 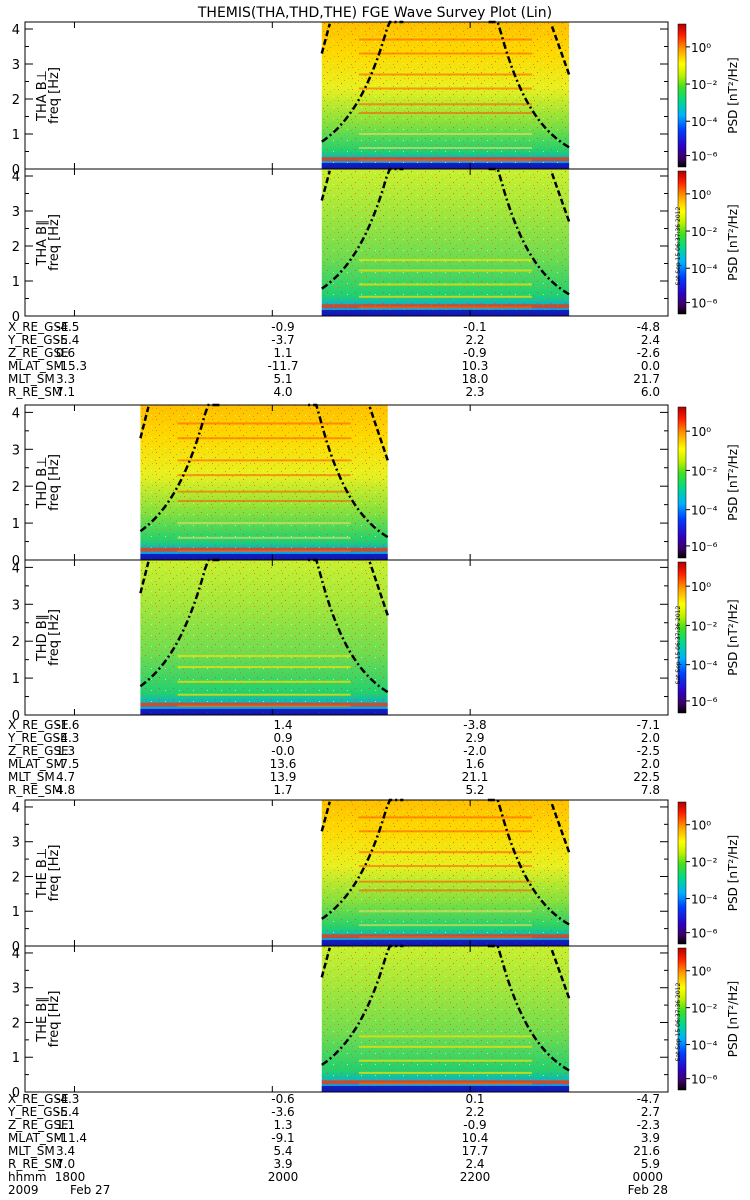 I want to click on colorbar-tick-label: 10⁻⁴, so click(x=704, y=122).